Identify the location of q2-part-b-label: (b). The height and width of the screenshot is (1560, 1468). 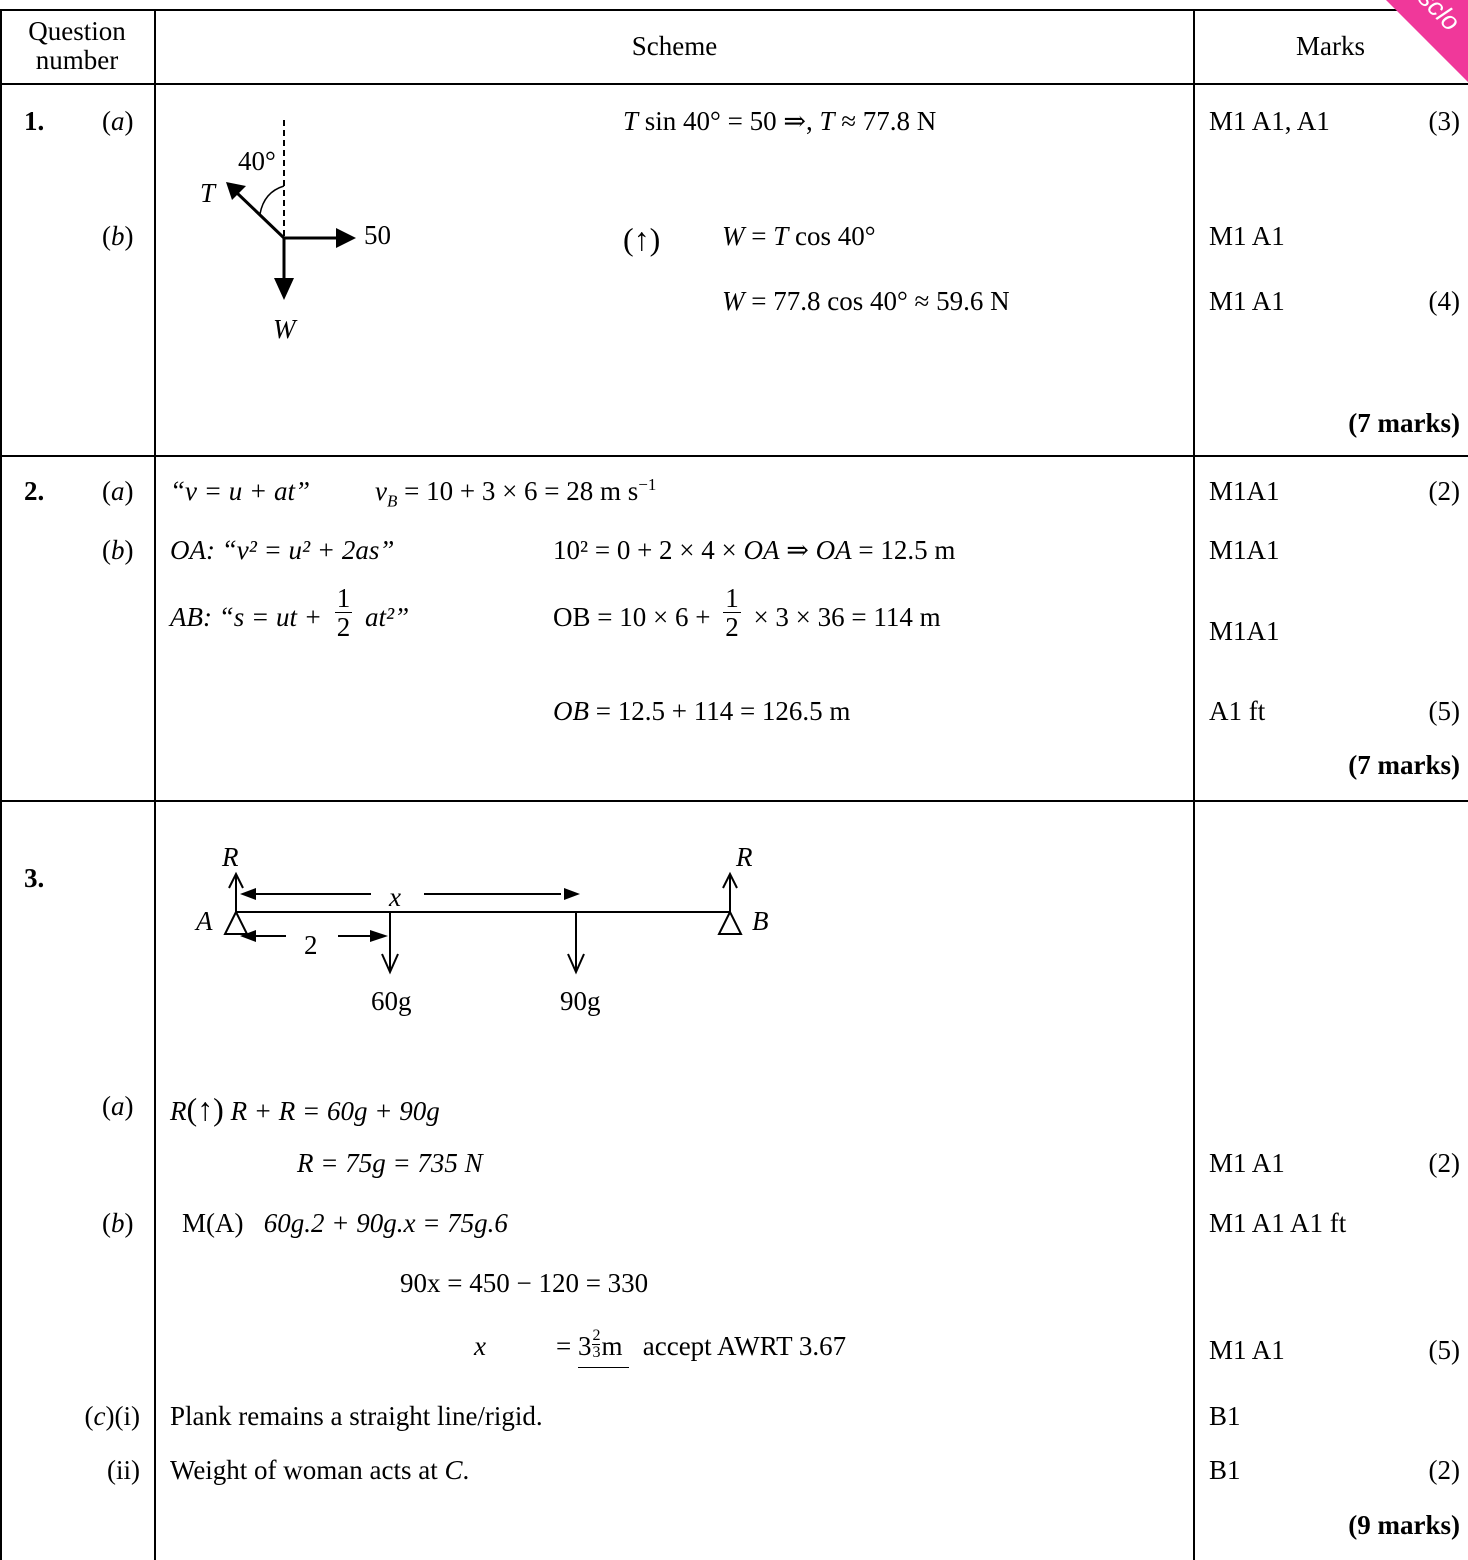
(118, 550).